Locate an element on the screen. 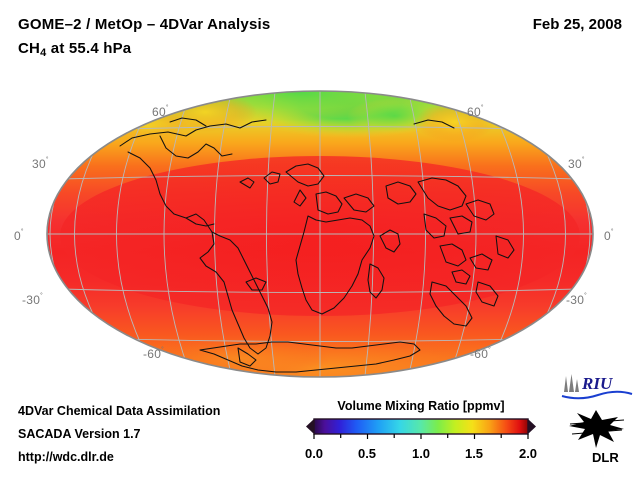 The image size is (640, 480). date-label: Feb 25, 2008 is located at coordinates (577, 24).